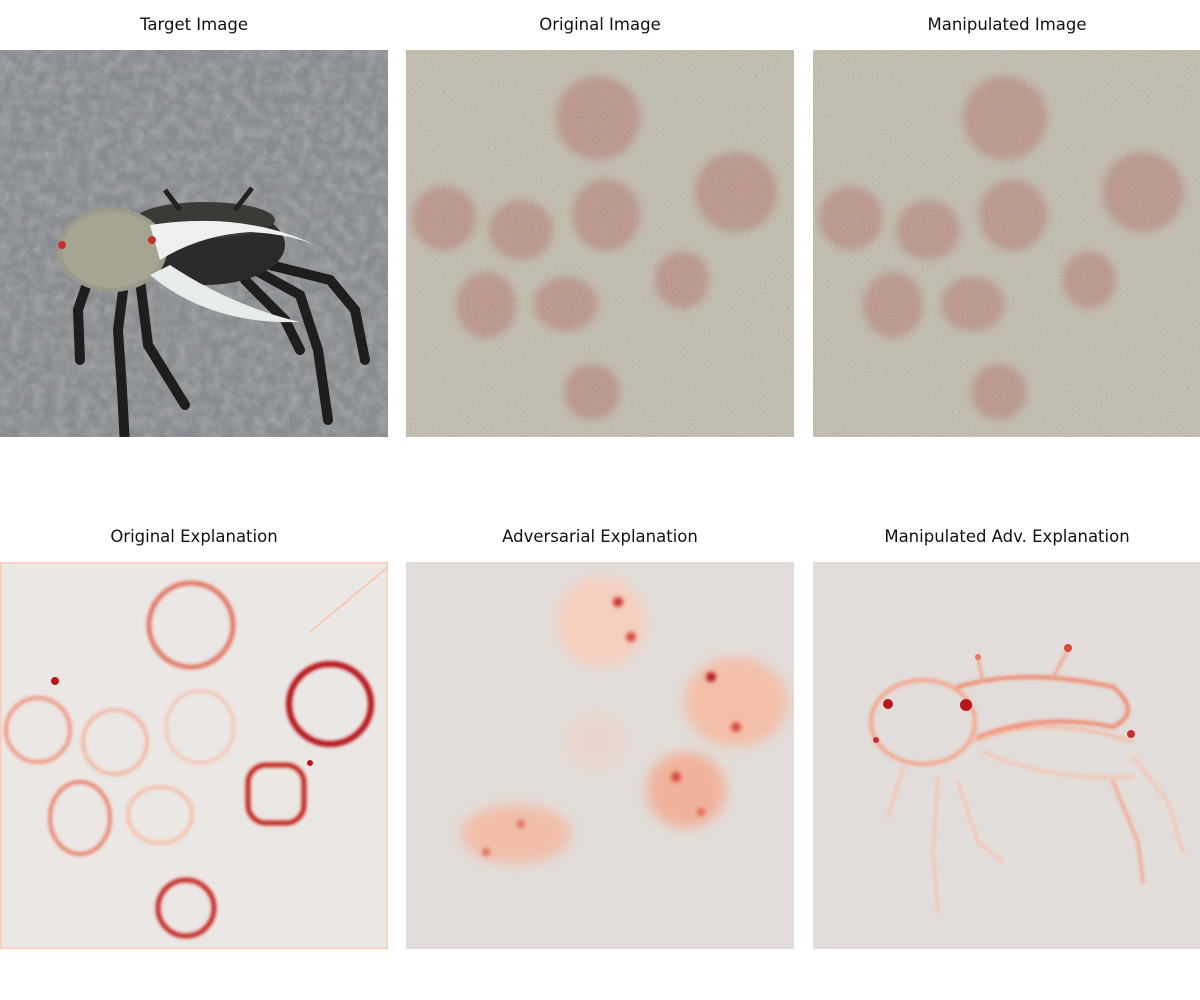 The width and height of the screenshot is (1200, 1000). Describe the element at coordinates (600, 24) in the screenshot. I see `panel-title: Original Image` at that location.